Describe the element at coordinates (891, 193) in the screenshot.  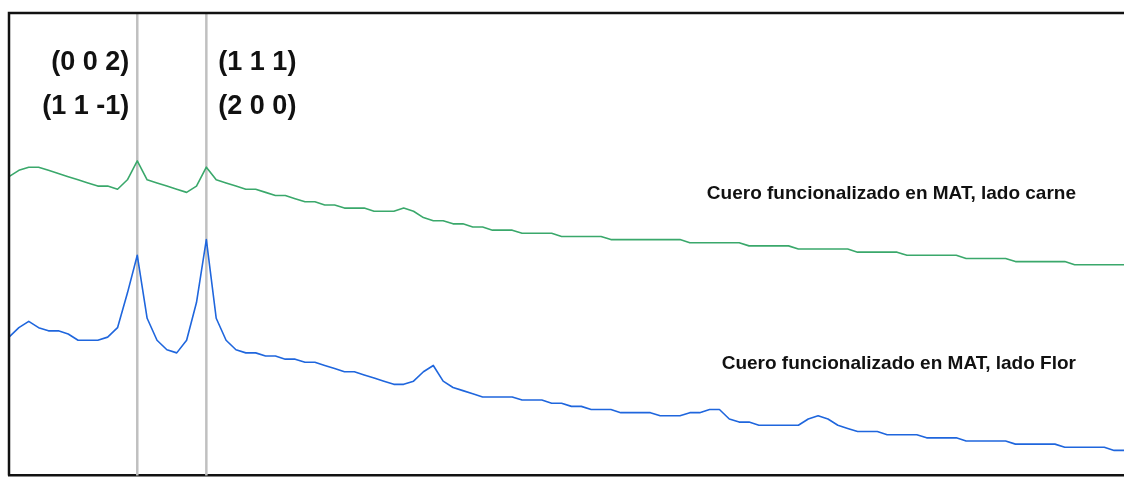
I see `text: Cuero funcionalizado en MAT, lado carne` at that location.